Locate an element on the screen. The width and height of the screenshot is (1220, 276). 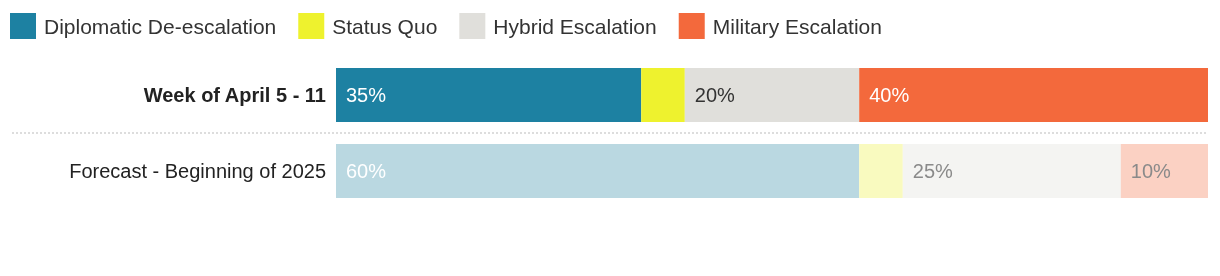
data-label: 20% is located at coordinates (715, 95).